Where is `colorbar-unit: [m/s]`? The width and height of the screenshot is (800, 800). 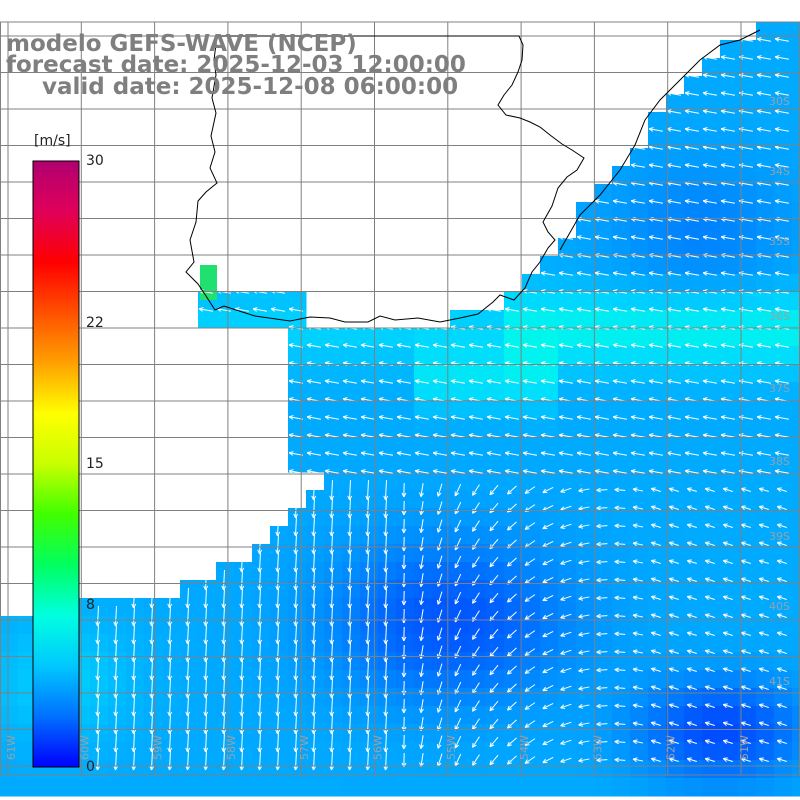
colorbar-unit: [m/s] is located at coordinates (52, 141).